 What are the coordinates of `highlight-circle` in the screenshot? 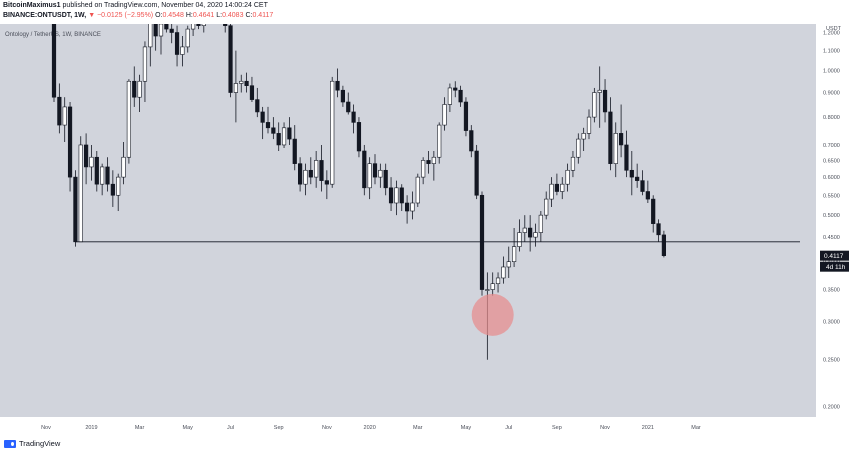 It's located at (492, 314).